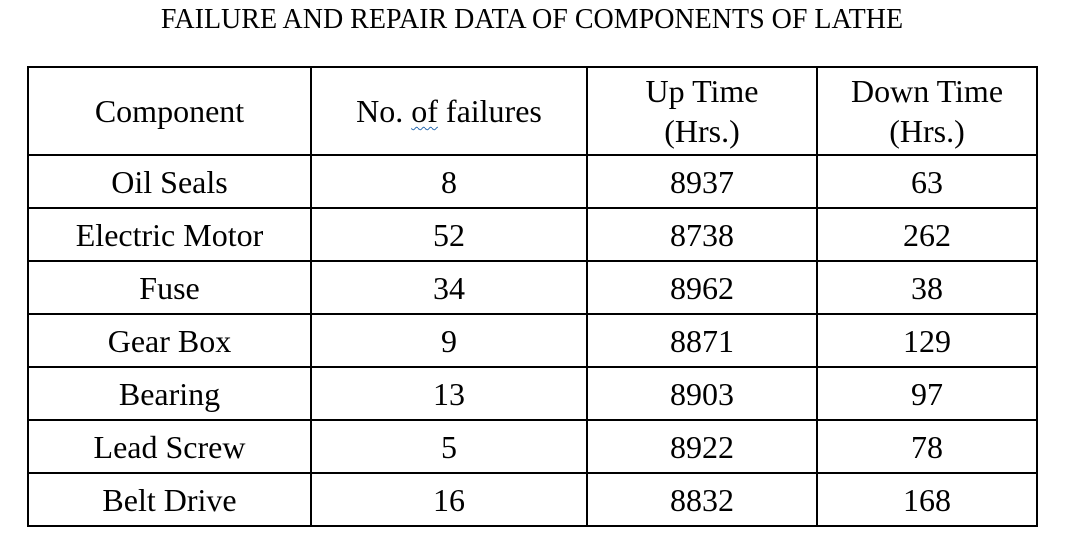 Image resolution: width=1072 pixels, height=556 pixels. I want to click on cell-down-time: 168, so click(927, 499).